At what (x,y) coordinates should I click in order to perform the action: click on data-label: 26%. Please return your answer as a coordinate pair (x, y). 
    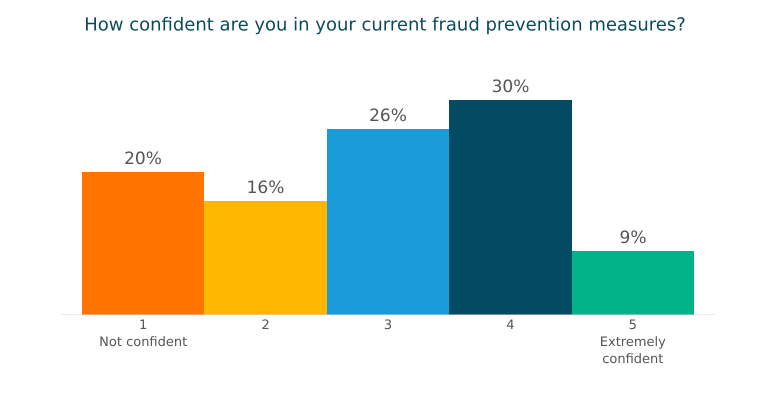
    Looking at the image, I should click on (388, 116).